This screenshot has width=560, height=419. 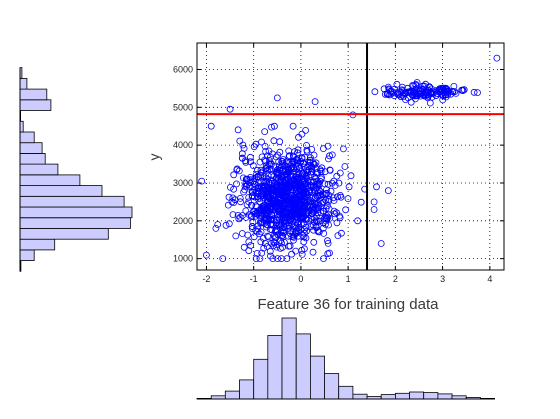 What do you see at coordinates (348, 279) in the screenshot?
I see `x-tick-label: 1` at bounding box center [348, 279].